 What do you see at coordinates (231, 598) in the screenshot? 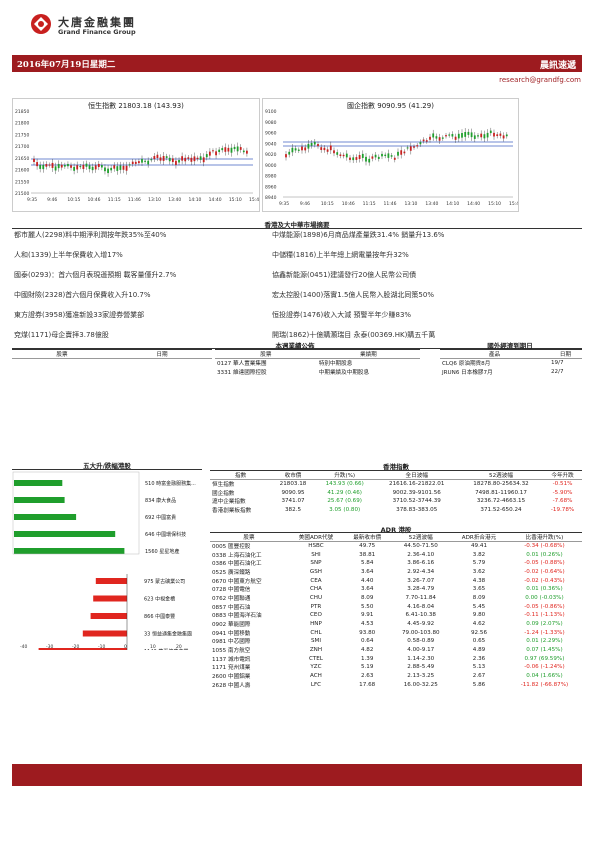
I see `table-cell: 0762 中國聯通` at bounding box center [231, 598].